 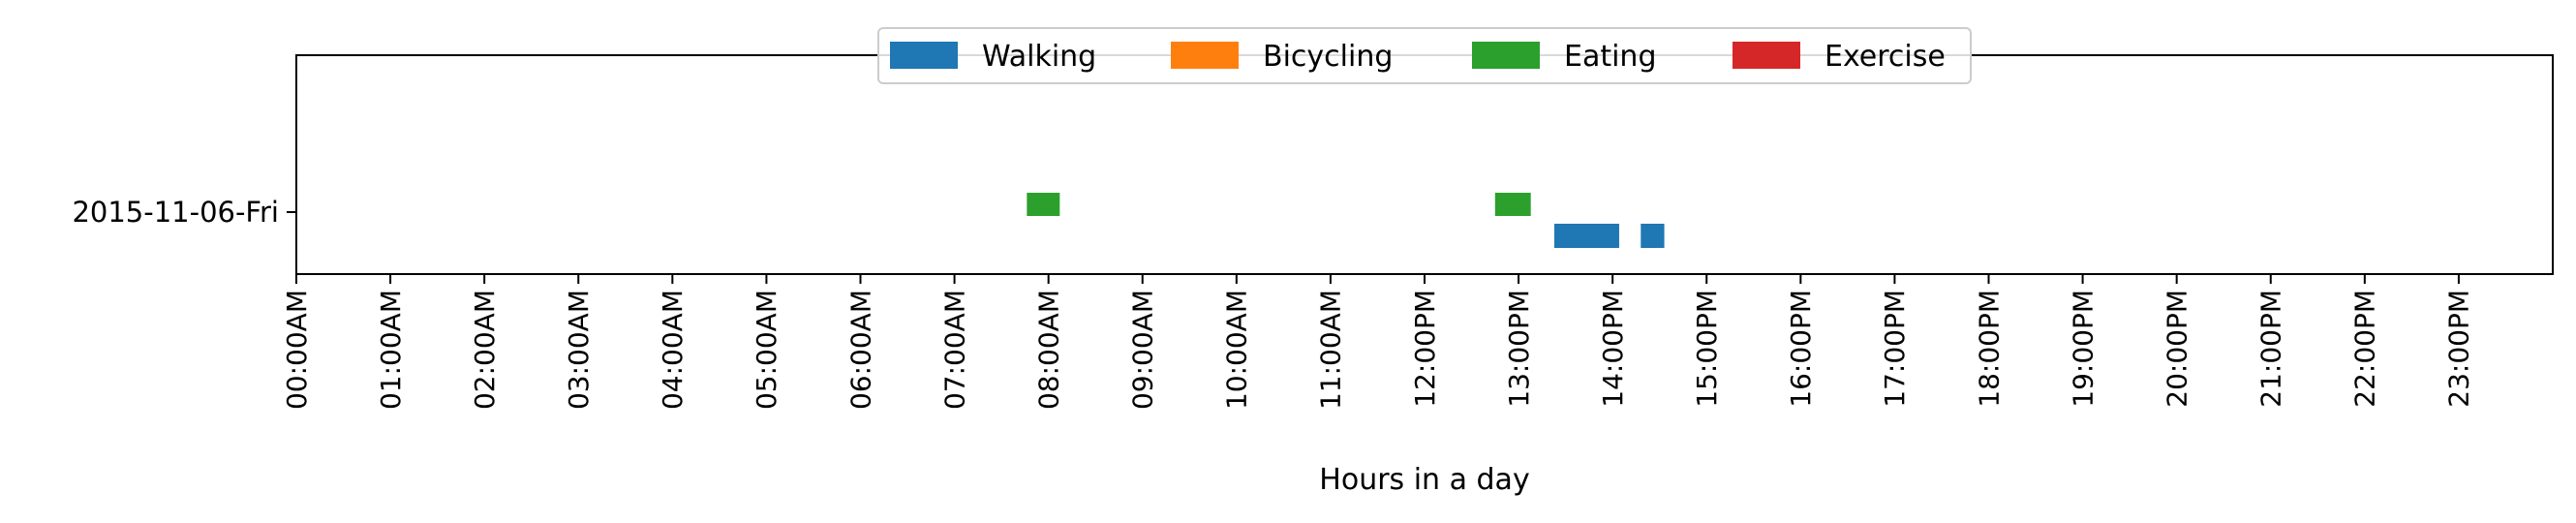 What do you see at coordinates (1506, 55) in the screenshot?
I see `eating-legend-swatch` at bounding box center [1506, 55].